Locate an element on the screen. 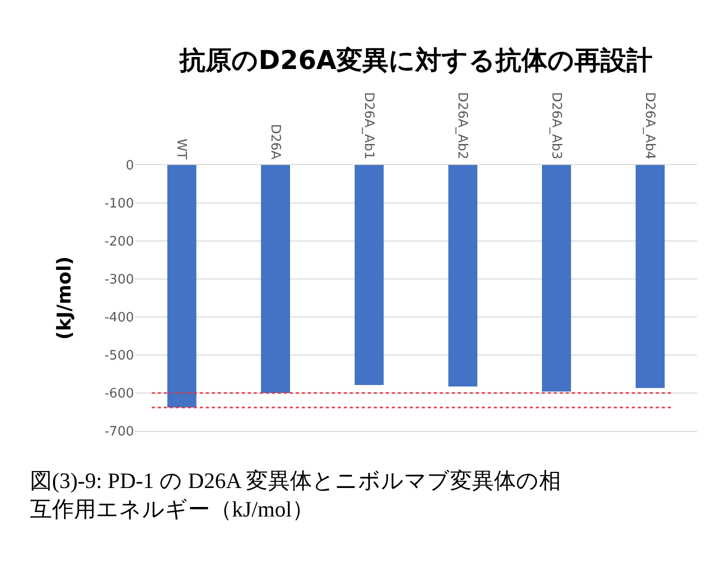  chart-title: 抗原のD26A変異に対する抗体の再設計 is located at coordinates (415, 61).